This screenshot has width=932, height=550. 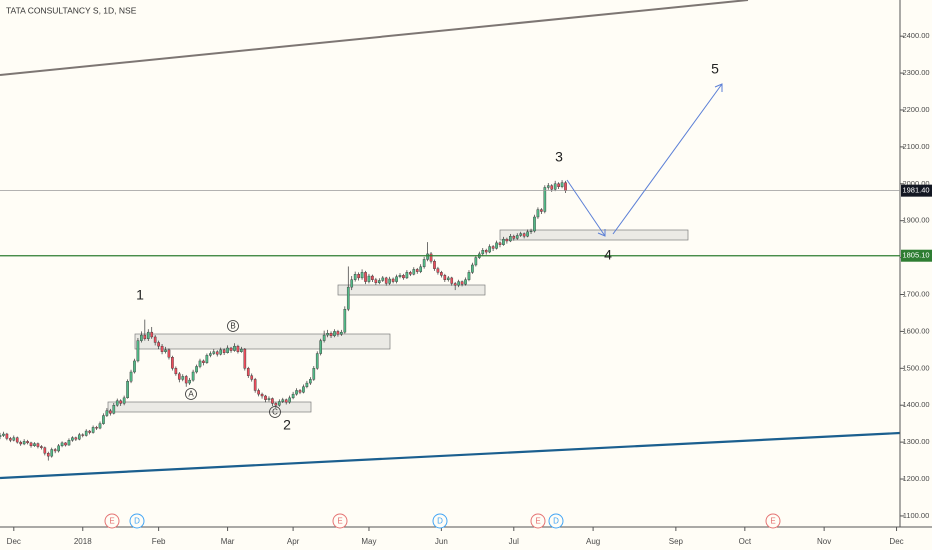 What do you see at coordinates (374, 38) in the screenshot?
I see `trendline-top` at bounding box center [374, 38].